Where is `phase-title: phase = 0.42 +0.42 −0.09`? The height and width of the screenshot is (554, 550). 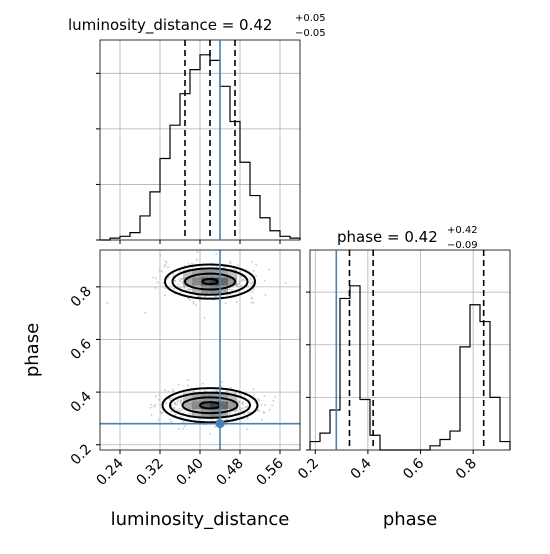 phase-title: phase = 0.42 +0.42 −0.09 is located at coordinates (407, 238).